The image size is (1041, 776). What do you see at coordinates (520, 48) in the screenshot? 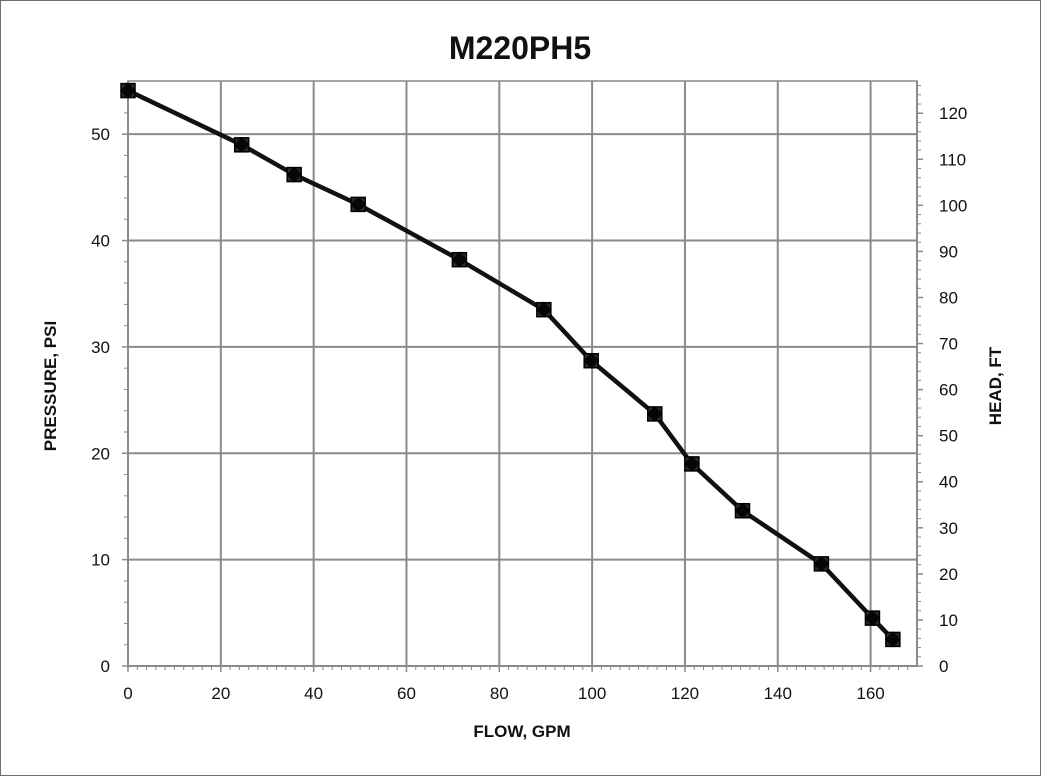
I see `chart-title: M220PH5` at bounding box center [520, 48].